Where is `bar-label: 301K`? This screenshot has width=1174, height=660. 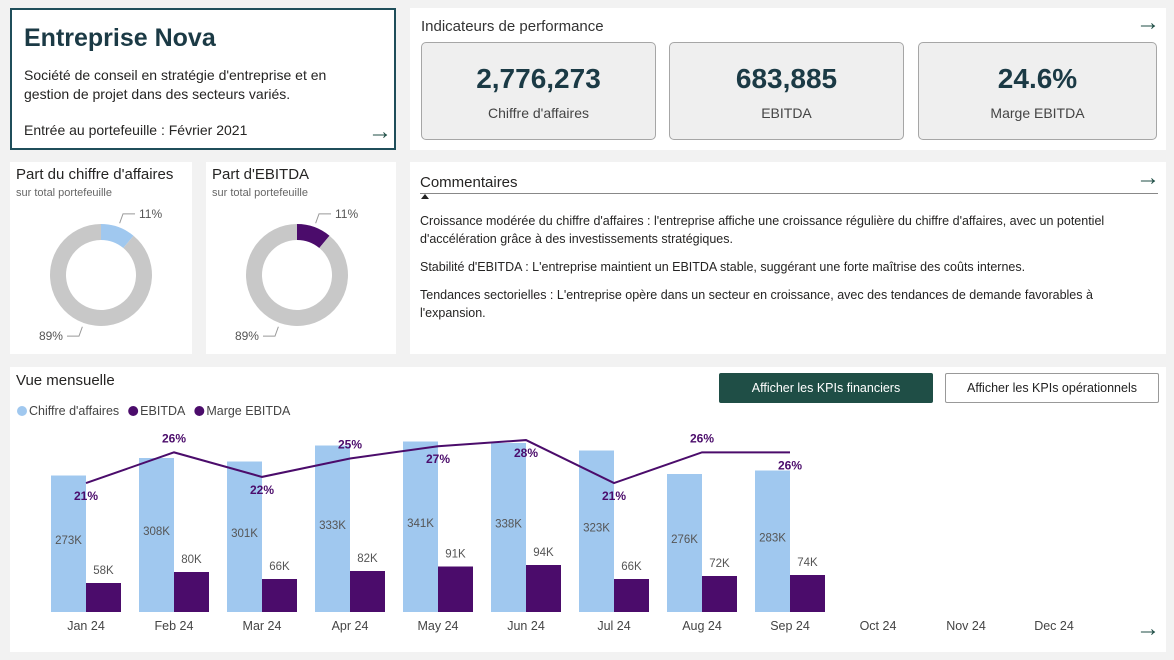
bar-label: 301K is located at coordinates (244, 534).